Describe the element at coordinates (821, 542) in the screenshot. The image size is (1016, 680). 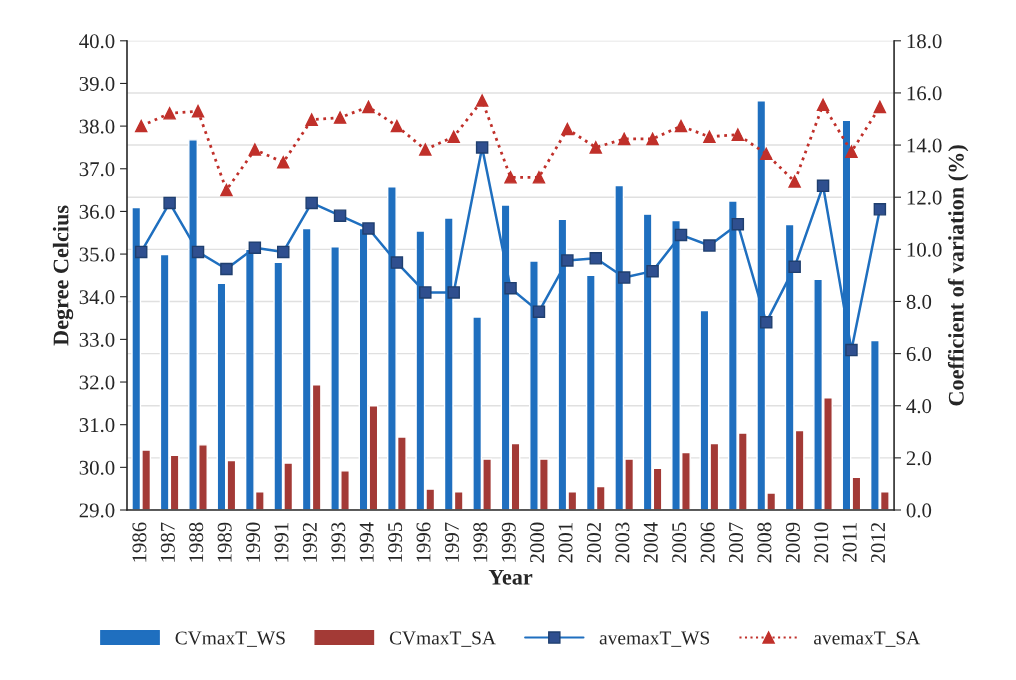
I see `x-tick-label: 2010` at that location.